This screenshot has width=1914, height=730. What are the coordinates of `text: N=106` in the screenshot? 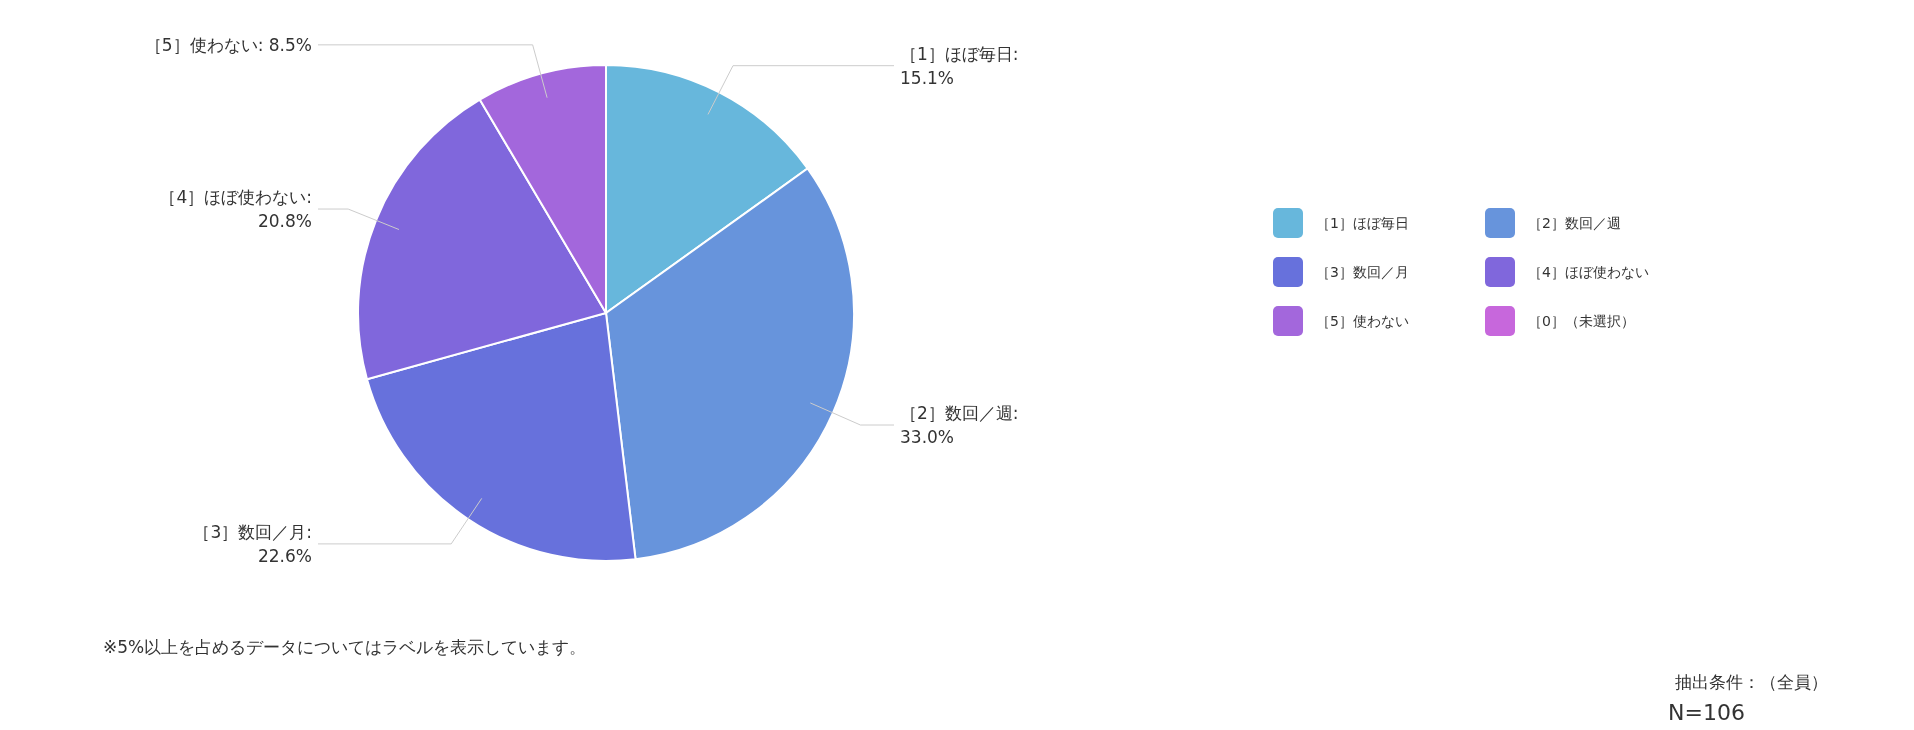 It's located at (1706, 712).